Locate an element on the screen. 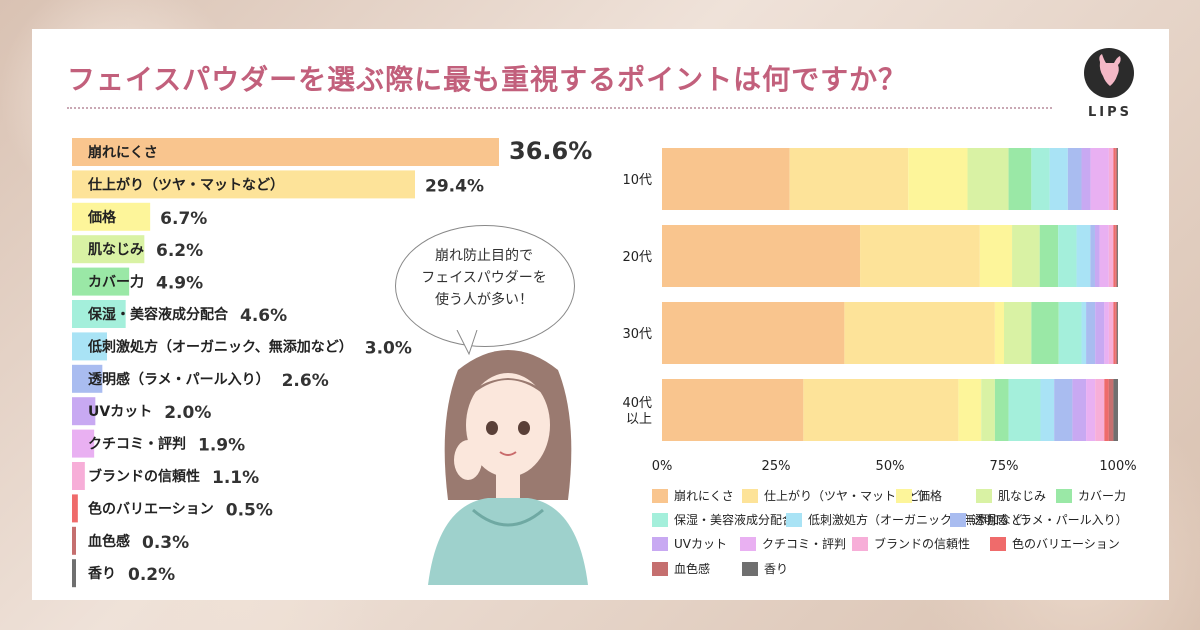 This screenshot has width=1200, height=630. legend-label-2: 価格 is located at coordinates (930, 495).